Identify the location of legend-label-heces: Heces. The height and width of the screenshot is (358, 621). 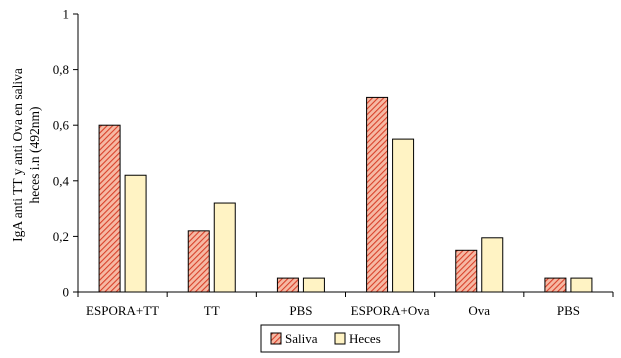
(365, 338).